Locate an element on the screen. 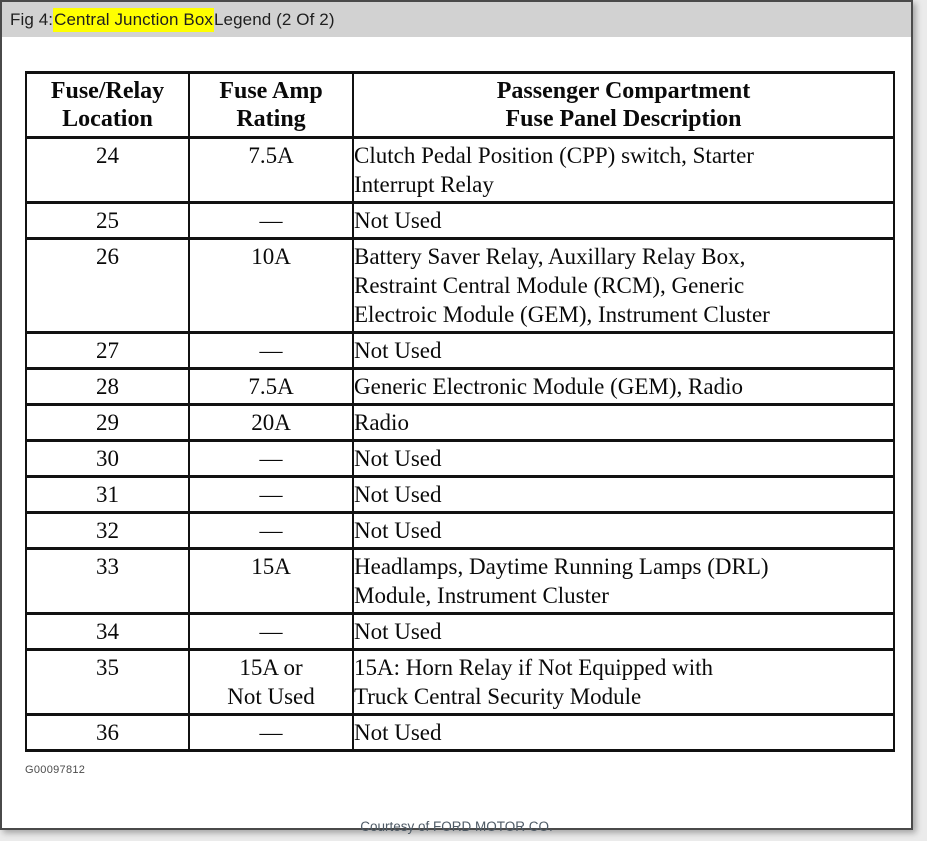 This screenshot has width=927, height=841. courtesy-line: Courtesy of FORD MOTOR CO. is located at coordinates (456, 826).